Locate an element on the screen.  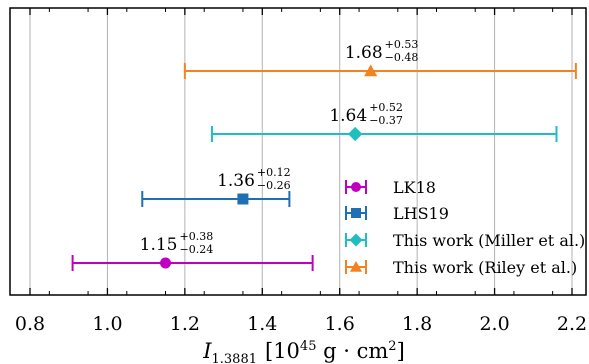
value-label-0: 1.15 +0.38−0.24 is located at coordinates (177, 243).